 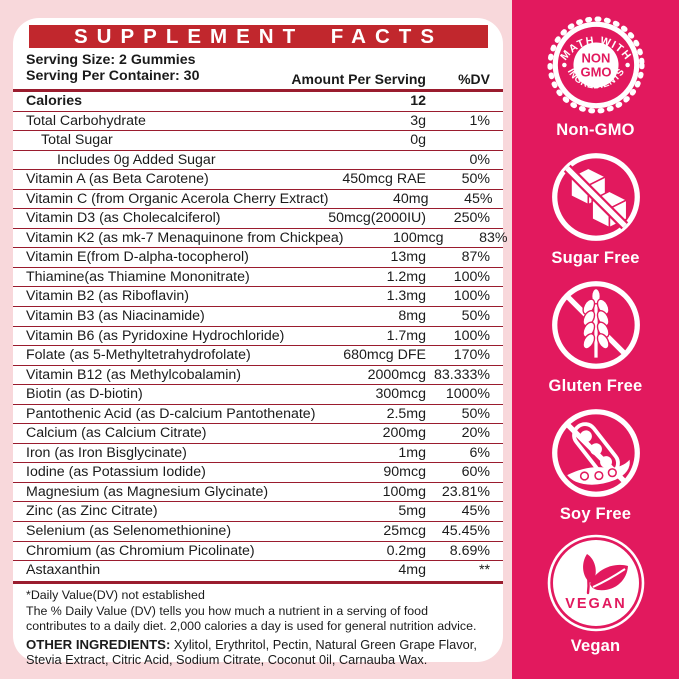 I want to click on badge-soy-free: Soy Free, so click(x=596, y=464).